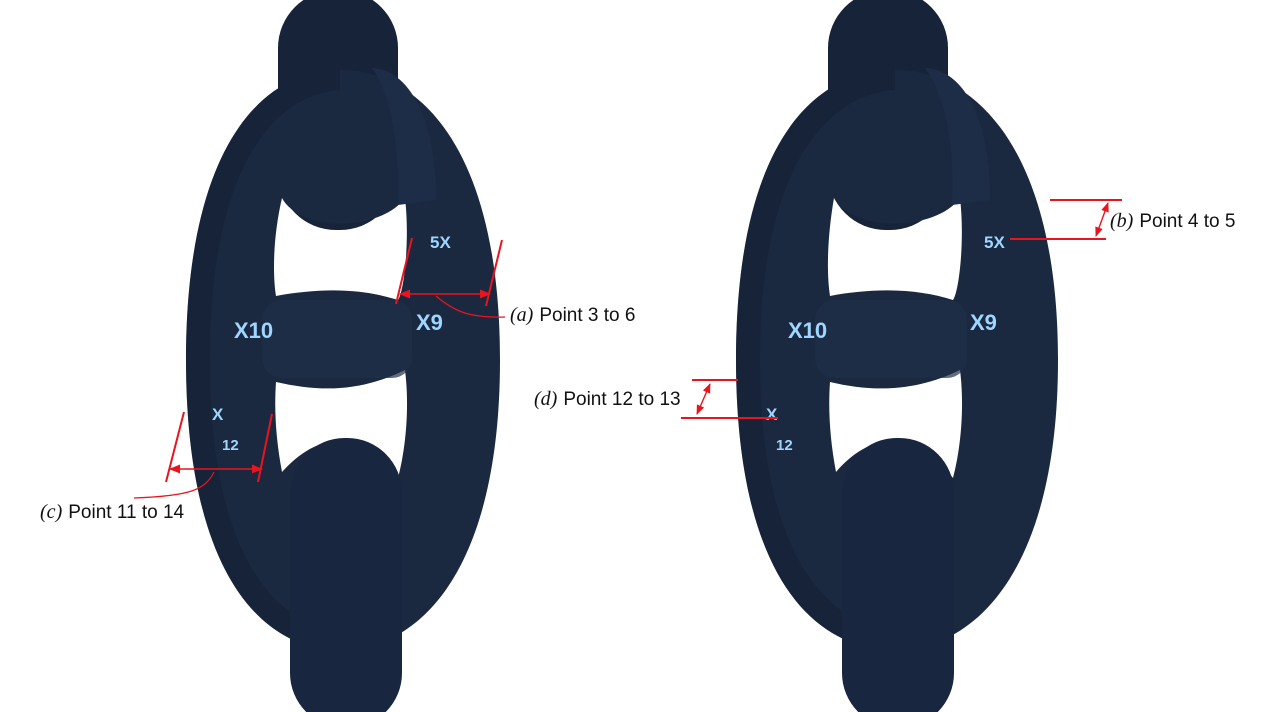  What do you see at coordinates (772, 414) in the screenshot?
I see `right-chalk-x12-x: X` at bounding box center [772, 414].